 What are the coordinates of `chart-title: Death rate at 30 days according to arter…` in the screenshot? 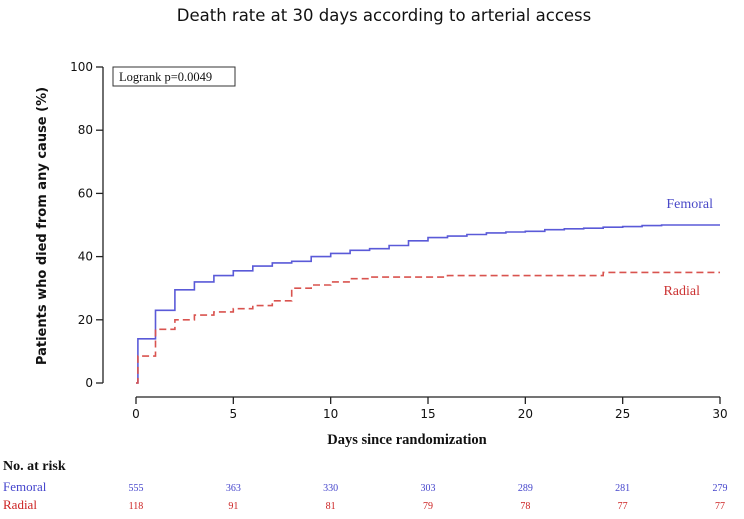 It's located at (384, 15).